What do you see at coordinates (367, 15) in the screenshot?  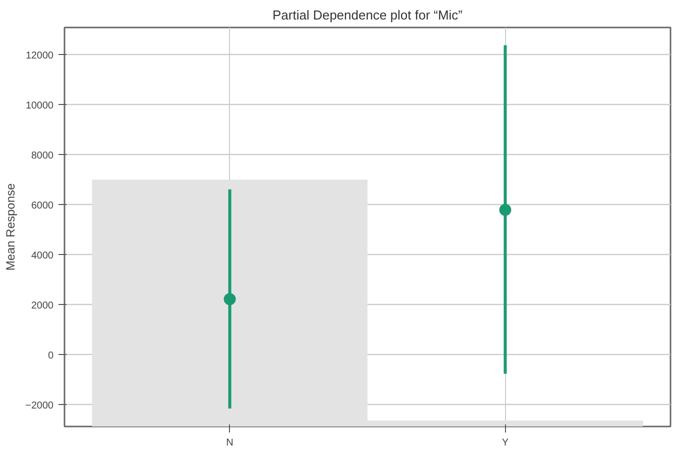 I see `chart-title: Partial Dependence plot for “Mic”` at bounding box center [367, 15].